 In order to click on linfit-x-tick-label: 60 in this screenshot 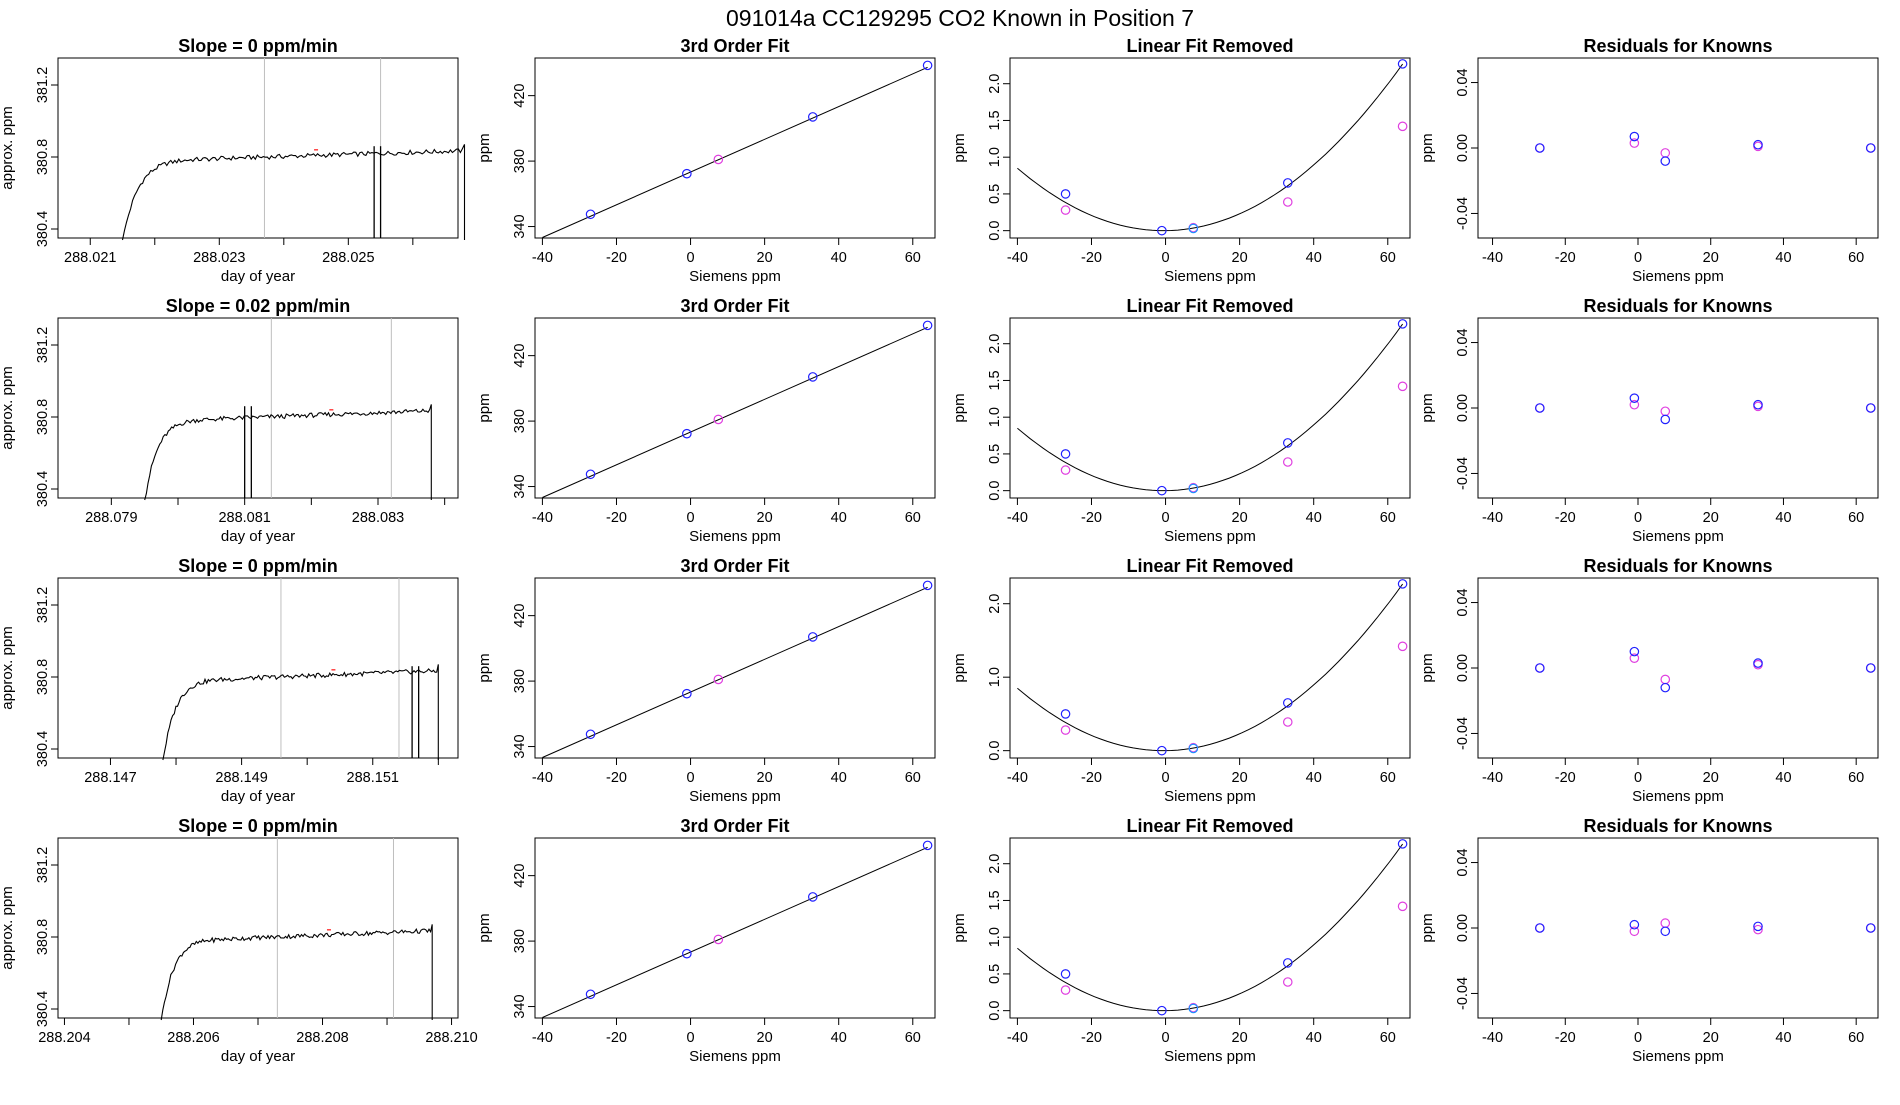, I will do `click(1388, 778)`.